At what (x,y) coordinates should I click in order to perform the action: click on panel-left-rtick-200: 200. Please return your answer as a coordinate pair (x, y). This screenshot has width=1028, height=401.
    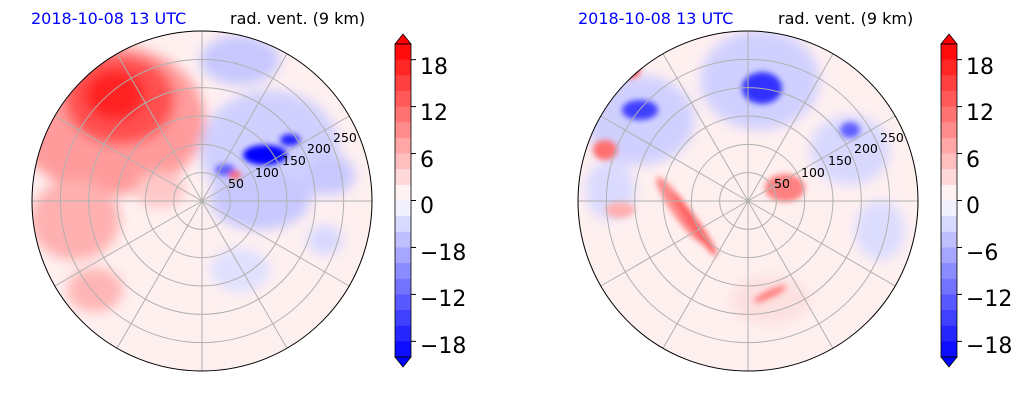
    Looking at the image, I should click on (319, 148).